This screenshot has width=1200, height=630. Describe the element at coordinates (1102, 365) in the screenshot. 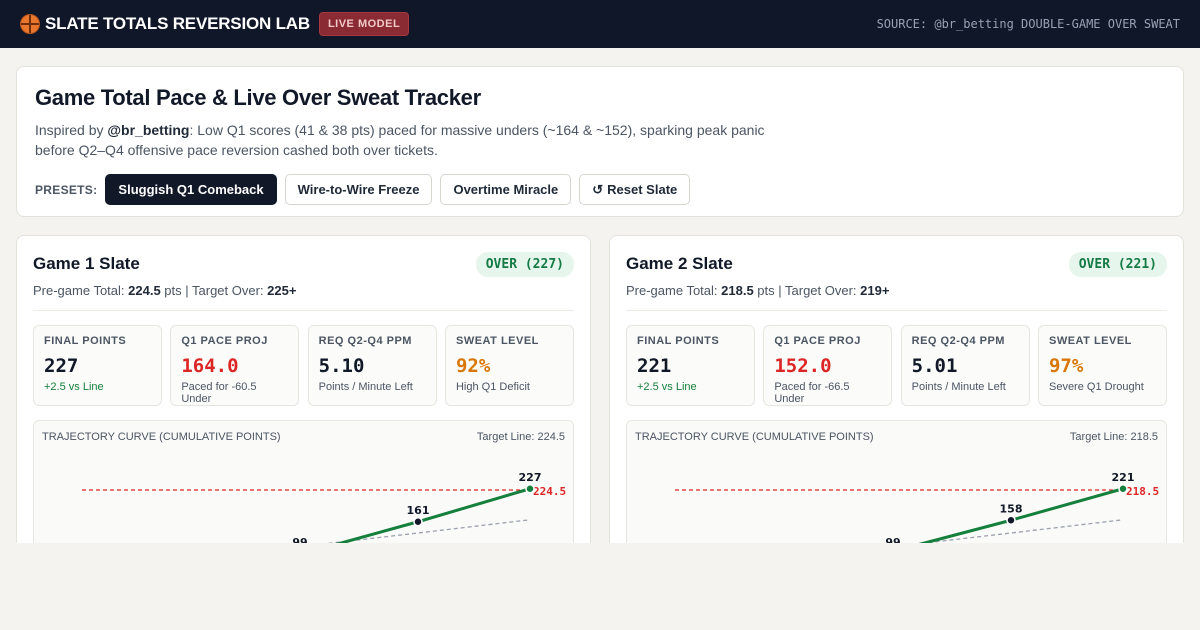

I see `stat-sweat-level: SWEAT LEVEL 97% Severe Q1 Drought` at that location.